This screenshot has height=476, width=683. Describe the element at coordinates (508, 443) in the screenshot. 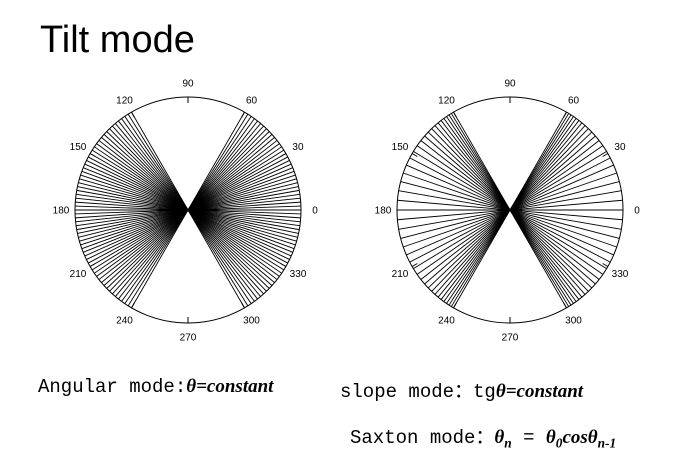

I see `saxton-sub-n: n` at that location.